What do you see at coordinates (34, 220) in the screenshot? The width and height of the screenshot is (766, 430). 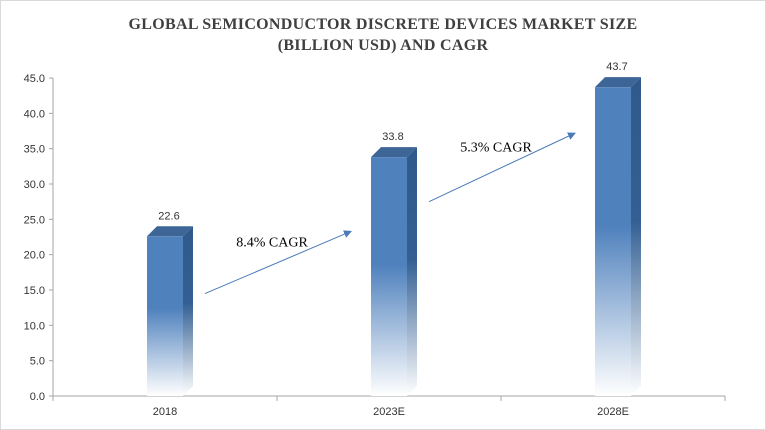 I see `y-tick-label: 25.0` at bounding box center [34, 220].